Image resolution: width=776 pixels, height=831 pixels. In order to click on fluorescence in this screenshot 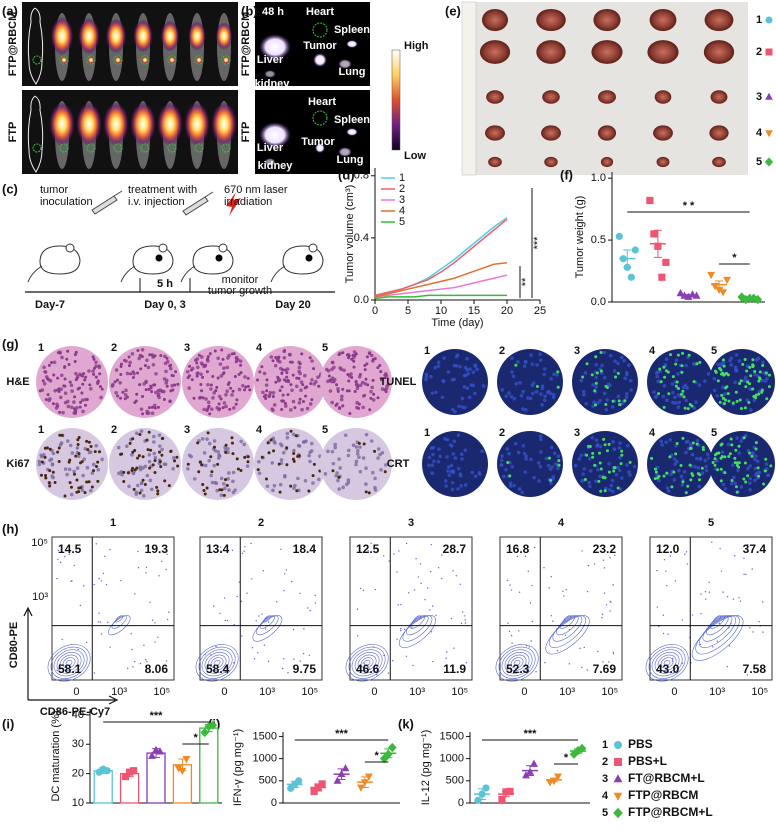, I will do `click(197, 36)`.